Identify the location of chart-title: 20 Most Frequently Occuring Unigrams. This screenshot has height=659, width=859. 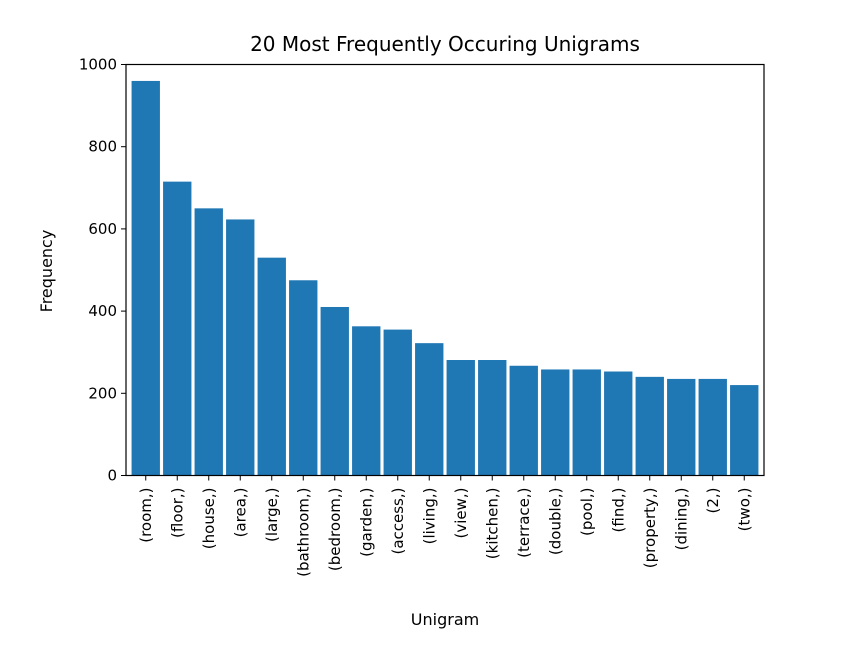
(445, 44).